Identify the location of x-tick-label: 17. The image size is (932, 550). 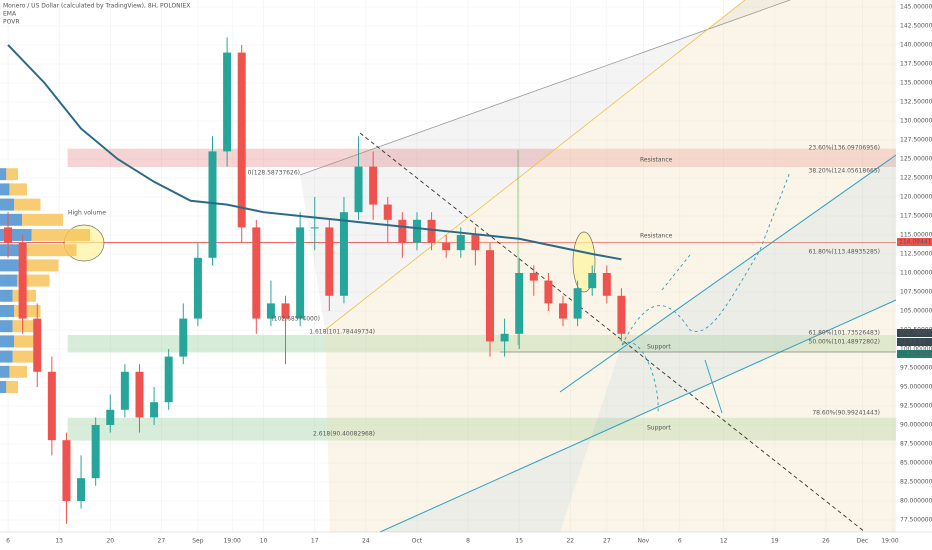
(315, 541).